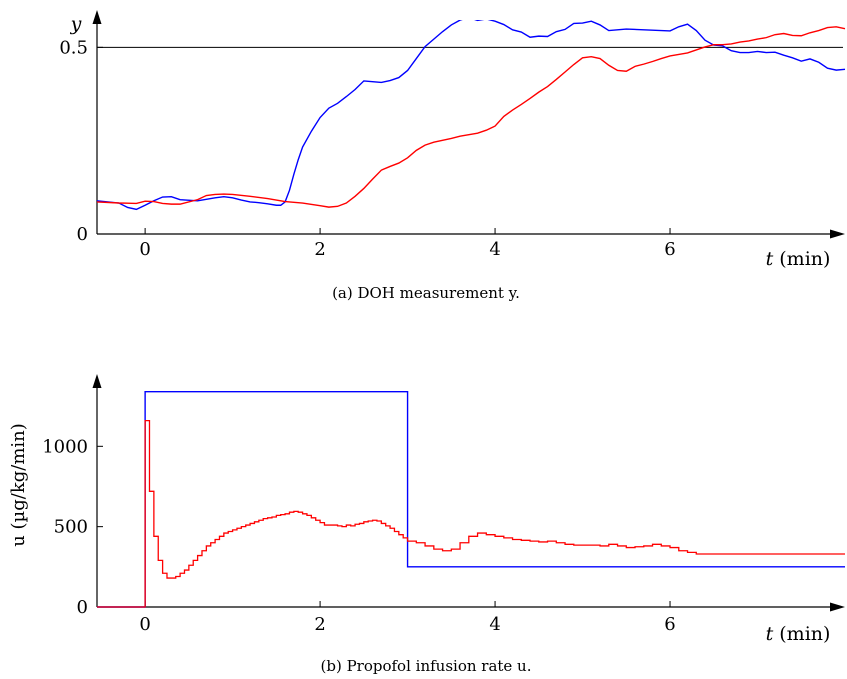  What do you see at coordinates (494, 249) in the screenshot?
I see `chart-a-xtick-label: 4` at bounding box center [494, 249].